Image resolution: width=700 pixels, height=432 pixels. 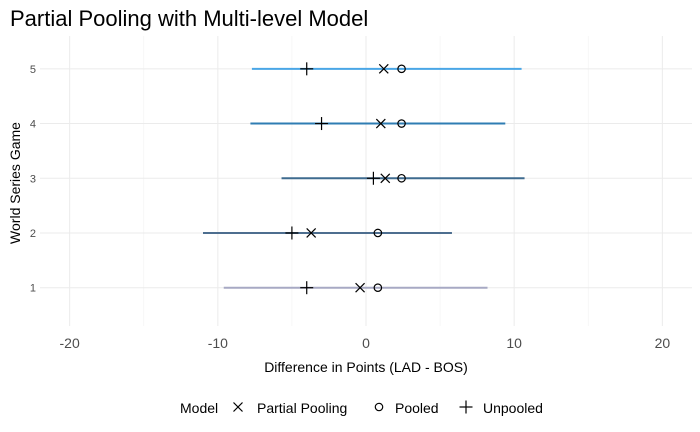 What do you see at coordinates (33, 125) in the screenshot?
I see `y-tick-label: 4` at bounding box center [33, 125].